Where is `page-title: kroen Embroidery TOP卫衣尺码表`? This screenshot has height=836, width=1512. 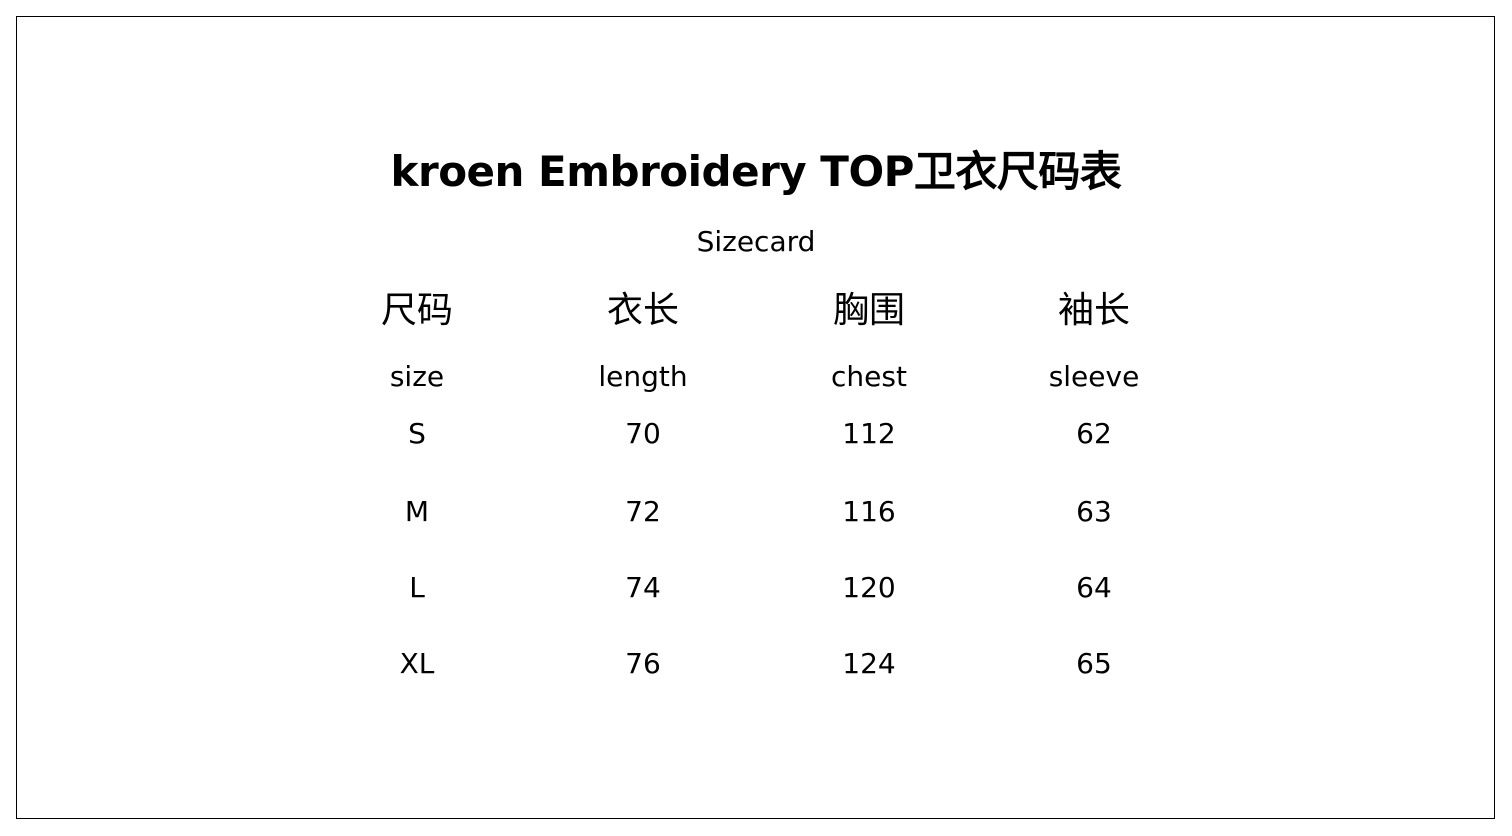
page-title: kroen Embroidery TOP卫衣尺码表 is located at coordinates (756, 171).